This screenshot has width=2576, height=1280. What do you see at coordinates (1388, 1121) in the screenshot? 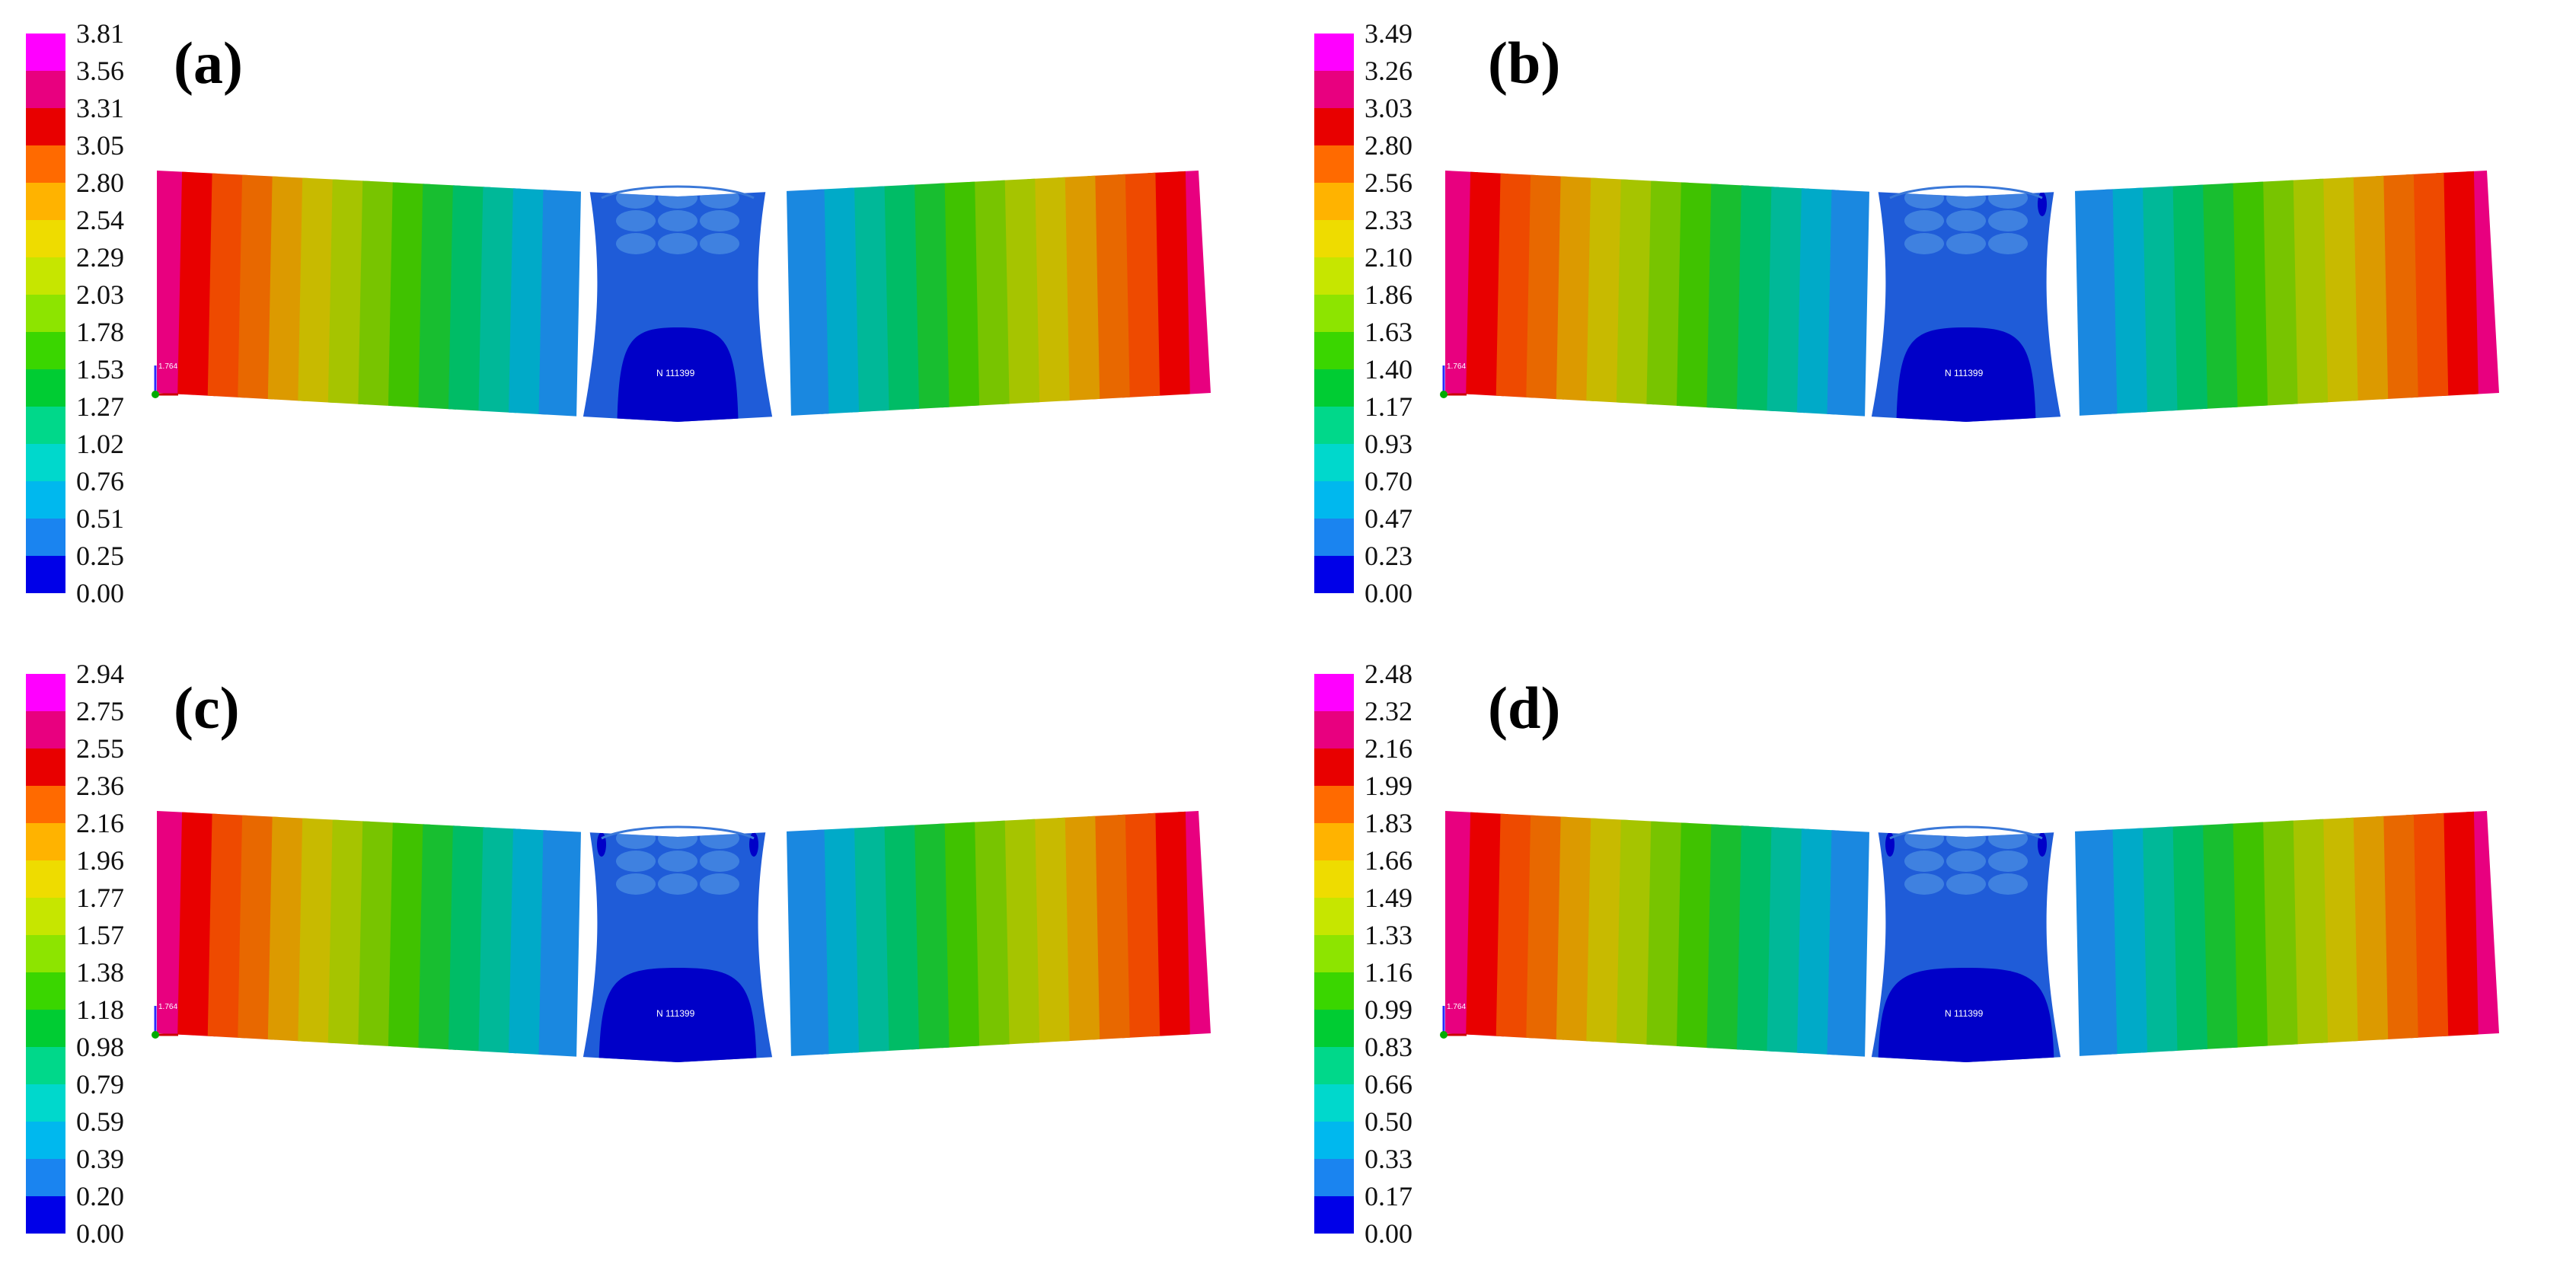
I see `legend-tick-label: 0.50` at bounding box center [1388, 1121].